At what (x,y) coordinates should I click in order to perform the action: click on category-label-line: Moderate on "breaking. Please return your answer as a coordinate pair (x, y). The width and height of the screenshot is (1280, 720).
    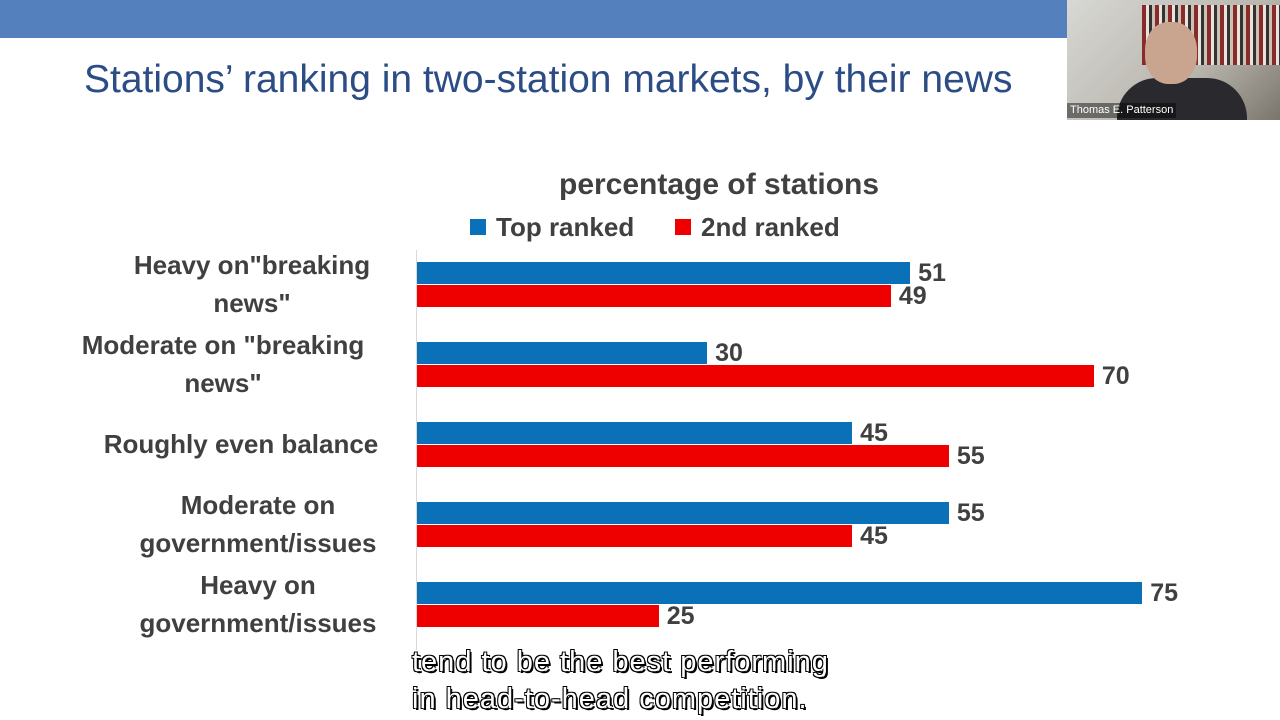
    Looking at the image, I should click on (223, 345).